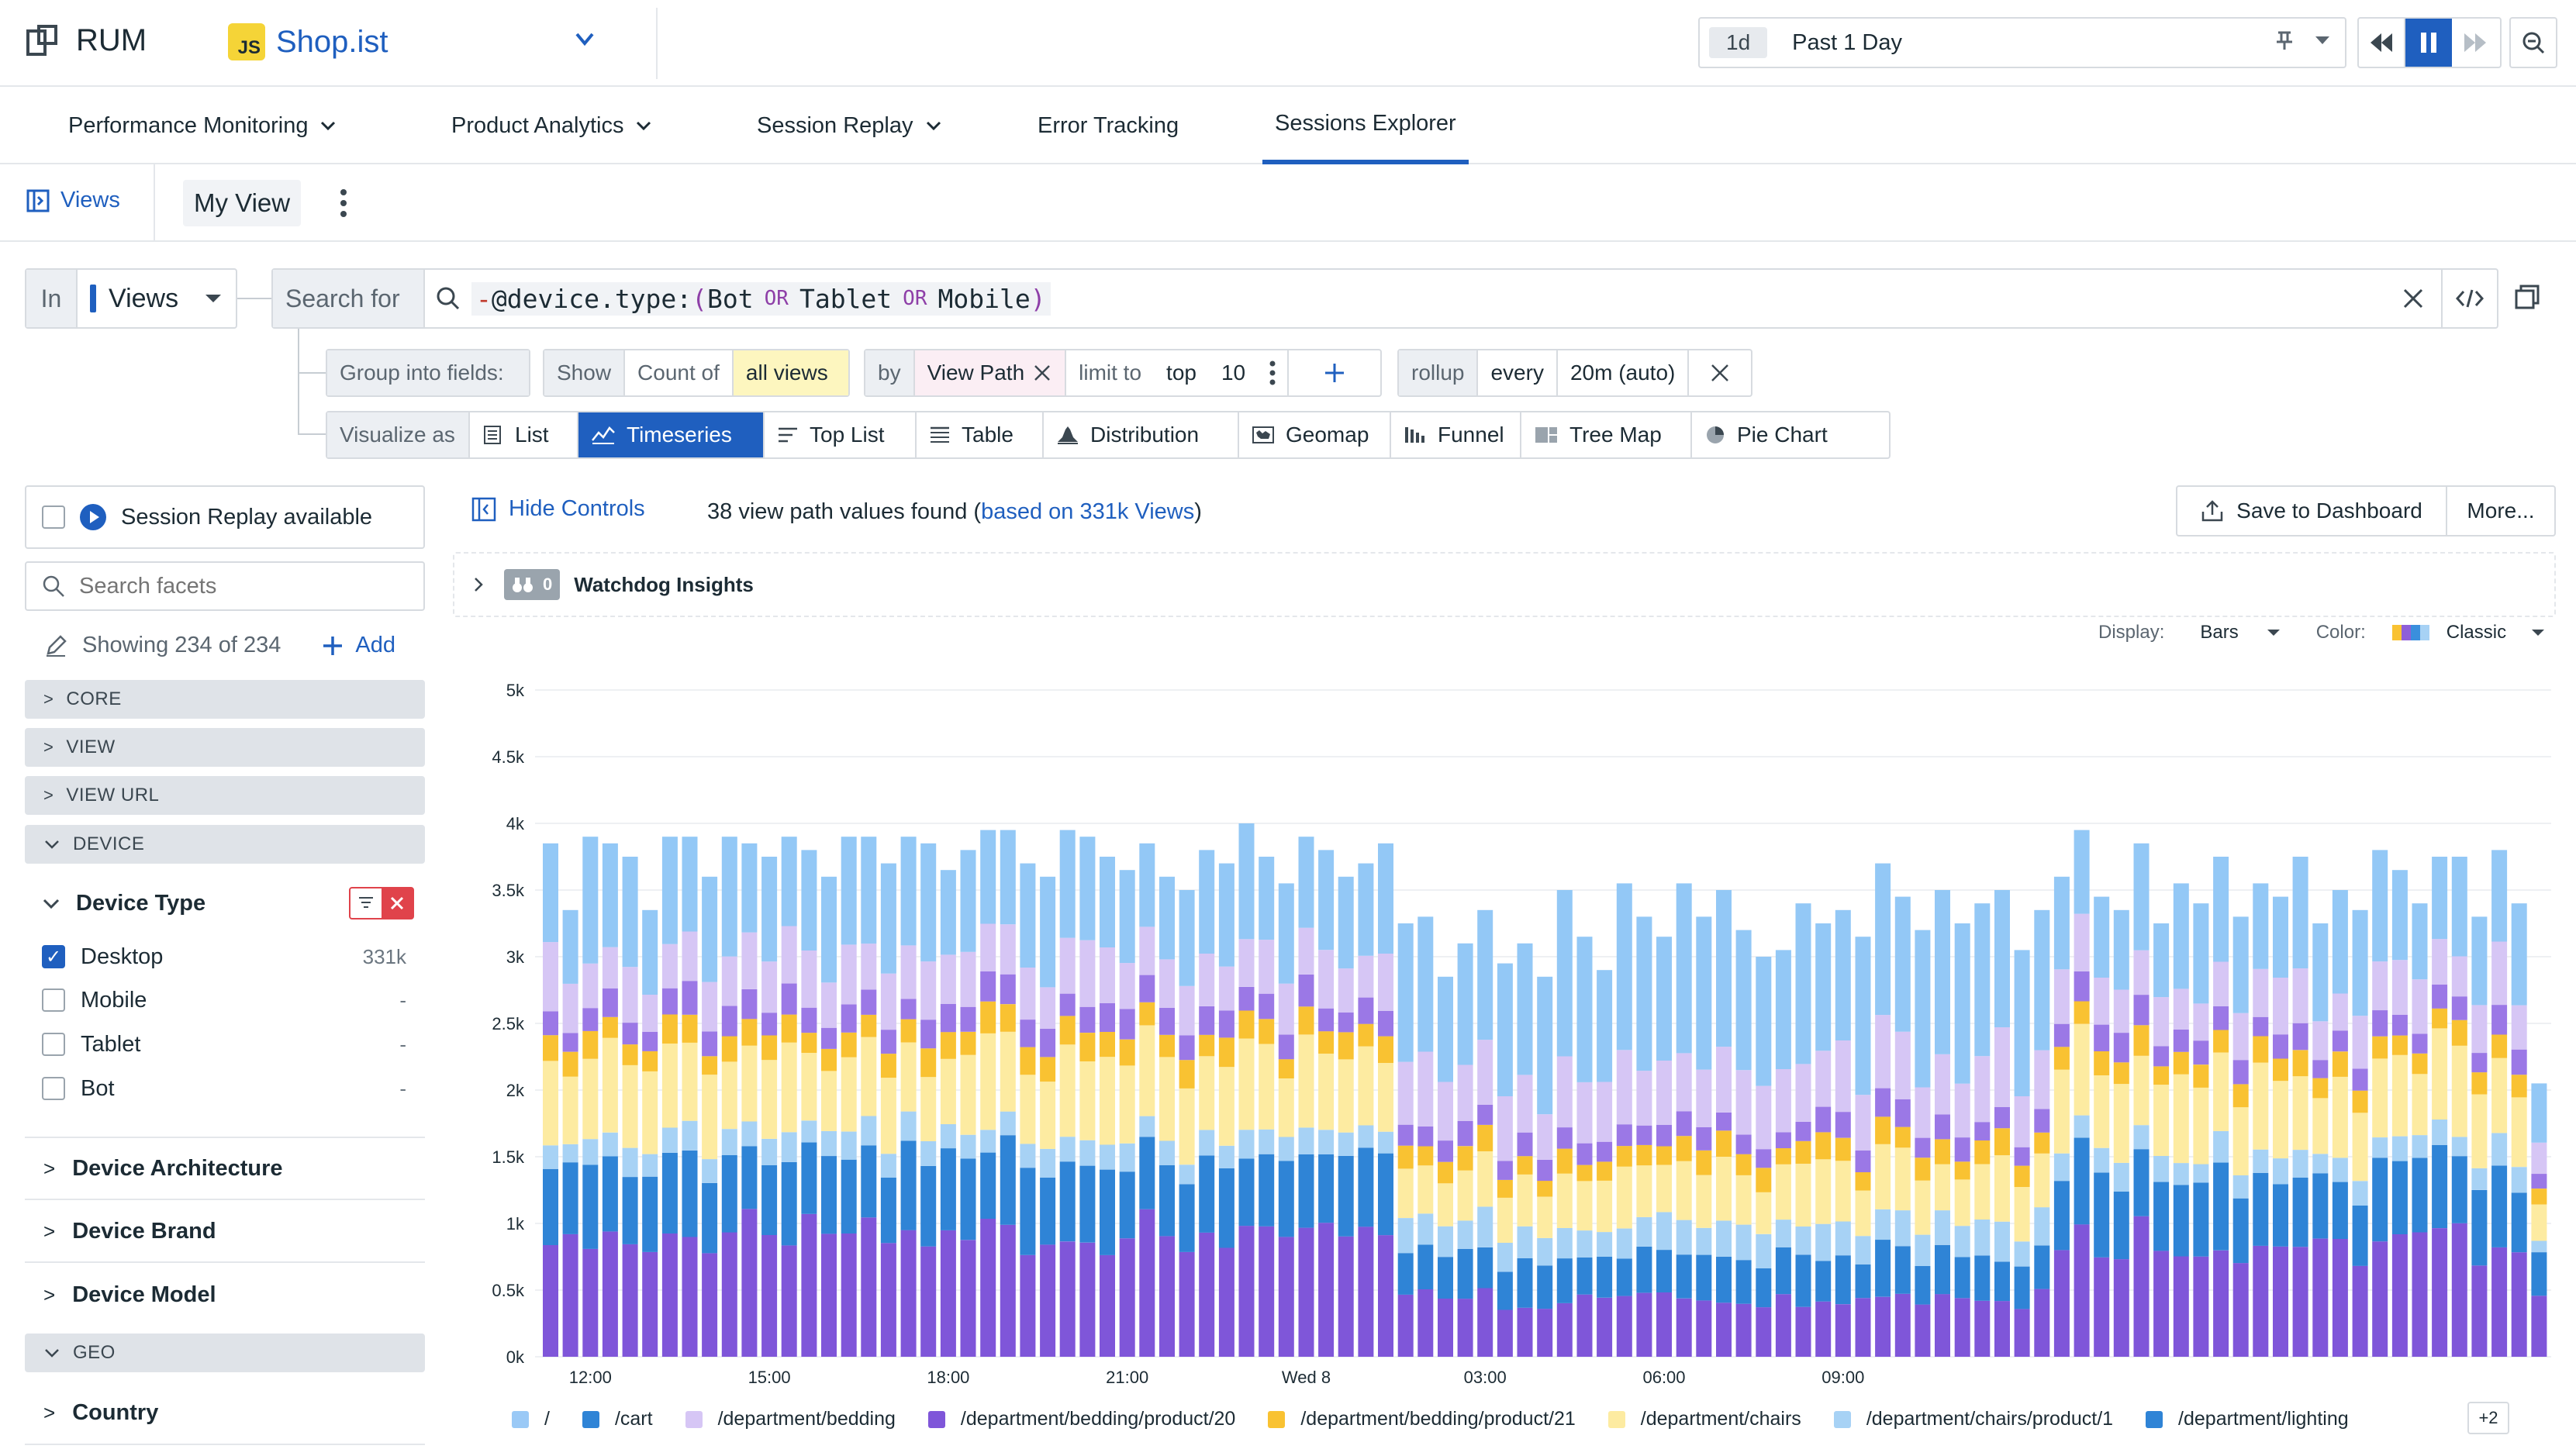  I want to click on watchdog-insights: 0 Watchdog Insights, so click(1504, 585).